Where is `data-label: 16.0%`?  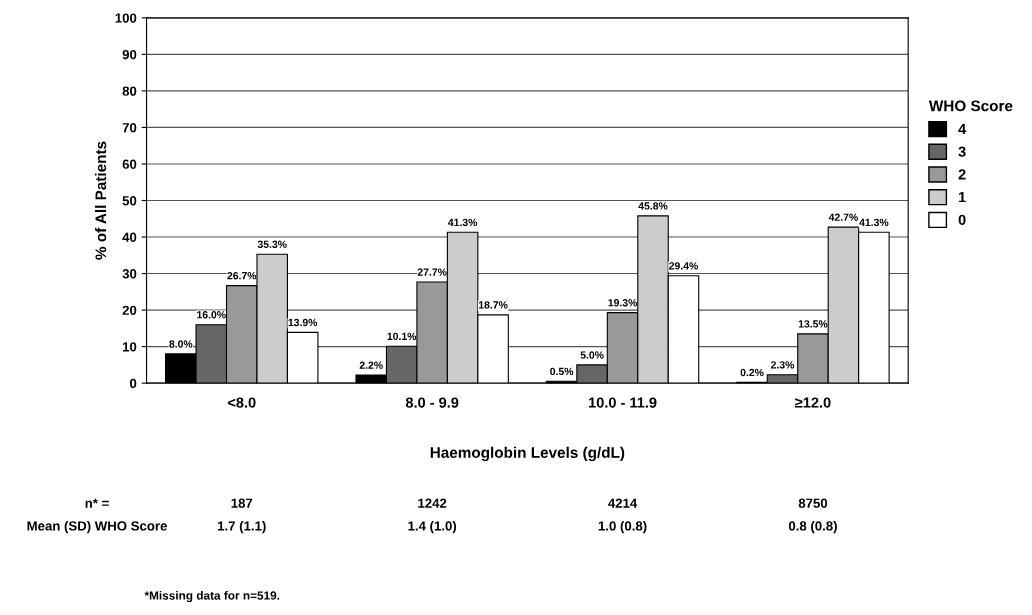 data-label: 16.0% is located at coordinates (211, 315).